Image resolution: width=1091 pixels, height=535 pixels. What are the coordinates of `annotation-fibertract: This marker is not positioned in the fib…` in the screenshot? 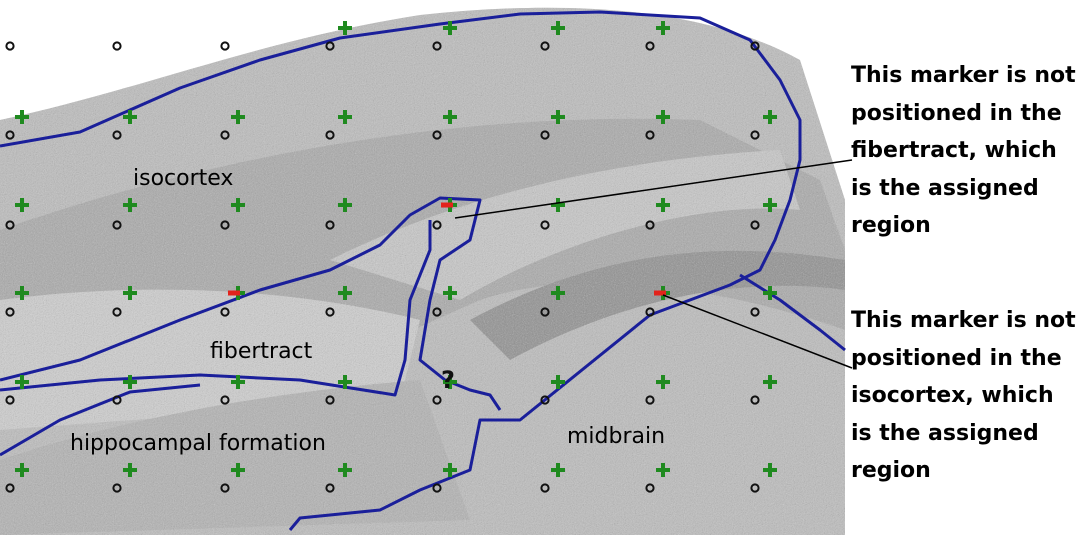 It's located at (971, 151).